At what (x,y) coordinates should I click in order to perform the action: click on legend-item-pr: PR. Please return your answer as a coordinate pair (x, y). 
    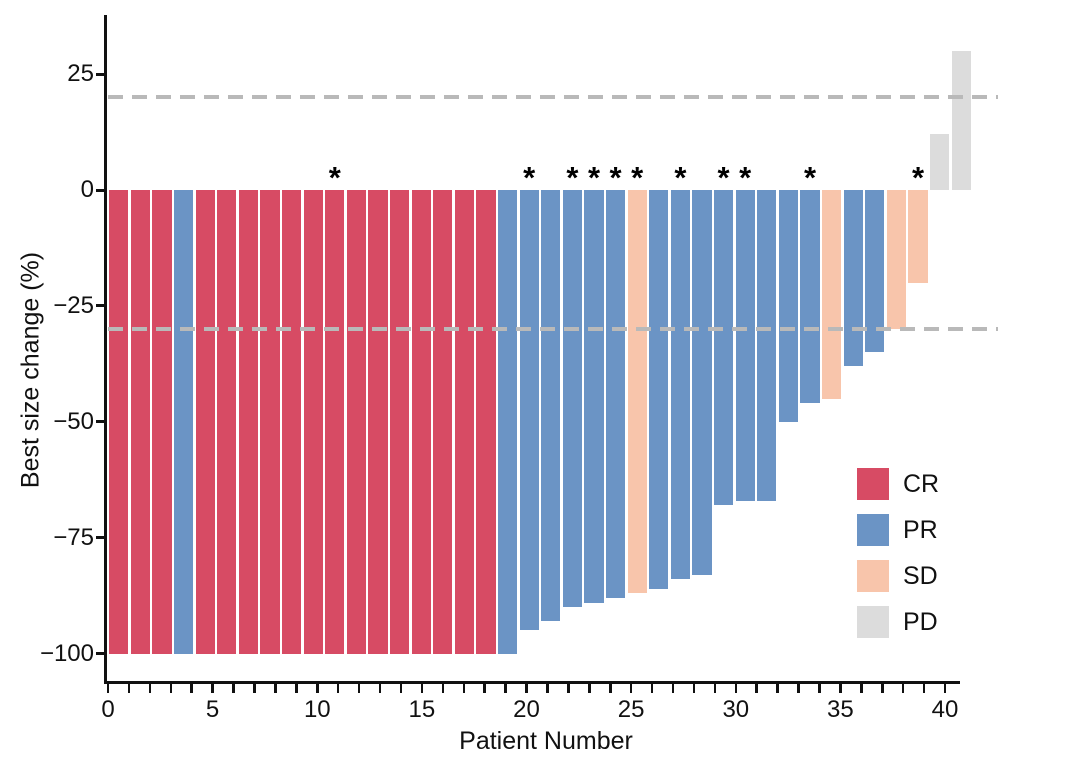
    Looking at the image, I should click on (898, 530).